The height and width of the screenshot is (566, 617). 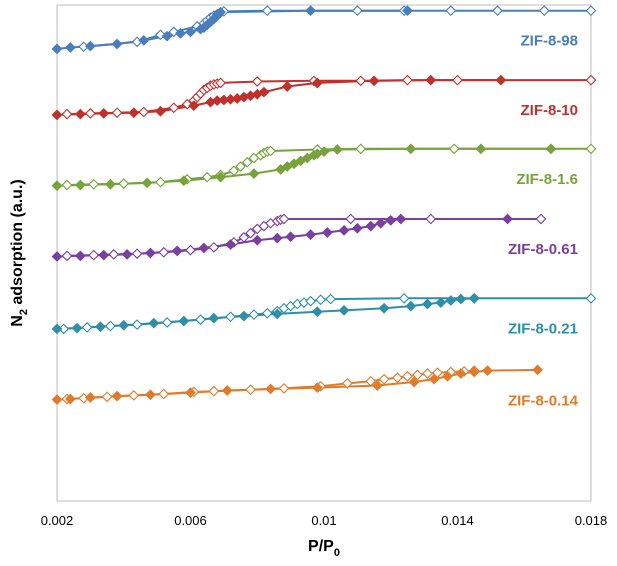 I want to click on x-axis-title: P/P0, so click(x=324, y=548).